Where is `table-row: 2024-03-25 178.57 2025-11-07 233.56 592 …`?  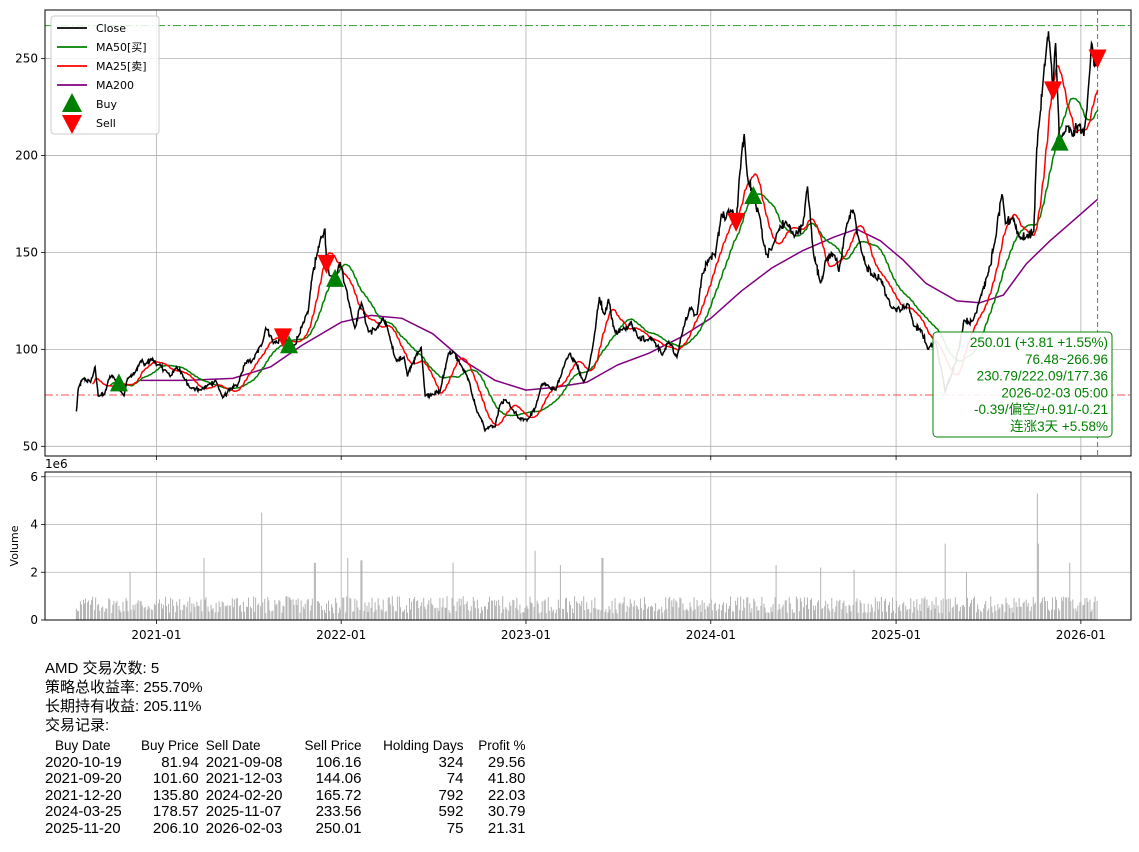
table-row: 2024-03-25 178.57 2025-11-07 233.56 592 … is located at coordinates (288, 812).